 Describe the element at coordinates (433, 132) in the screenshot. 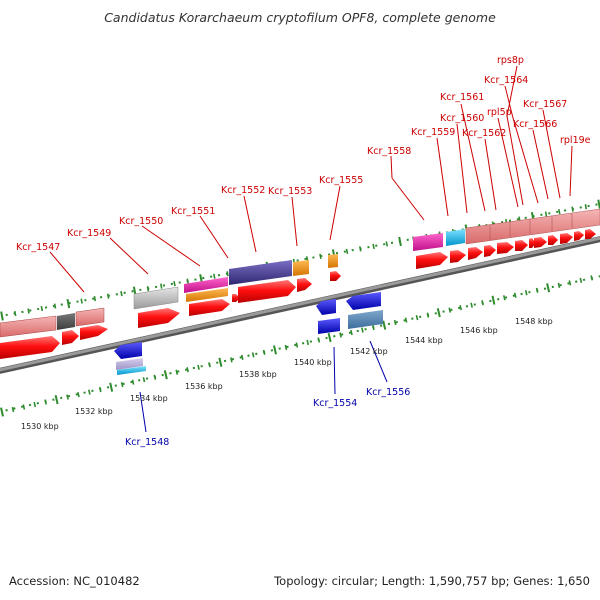

I see `gene-label: Kcr_1559` at that location.